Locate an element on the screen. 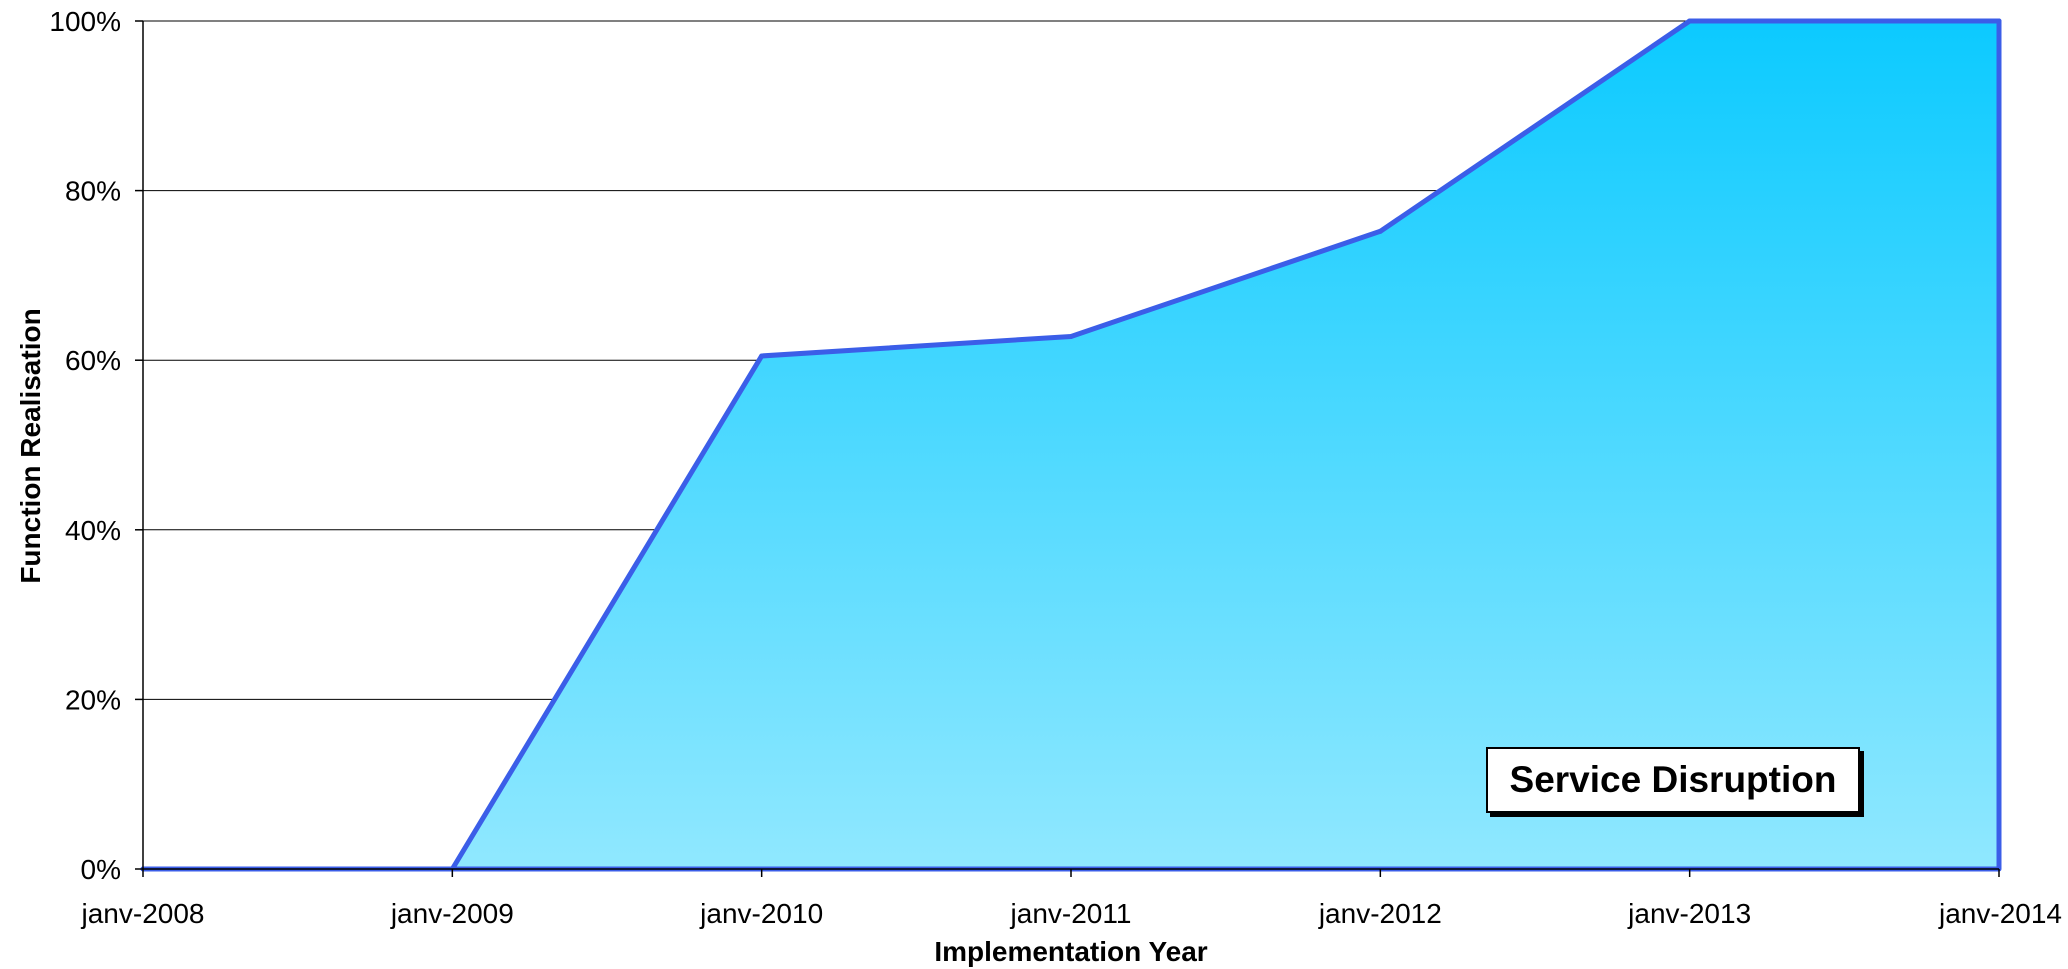 This screenshot has height=969, width=2068. y-tick-label: 40% is located at coordinates (93, 530).